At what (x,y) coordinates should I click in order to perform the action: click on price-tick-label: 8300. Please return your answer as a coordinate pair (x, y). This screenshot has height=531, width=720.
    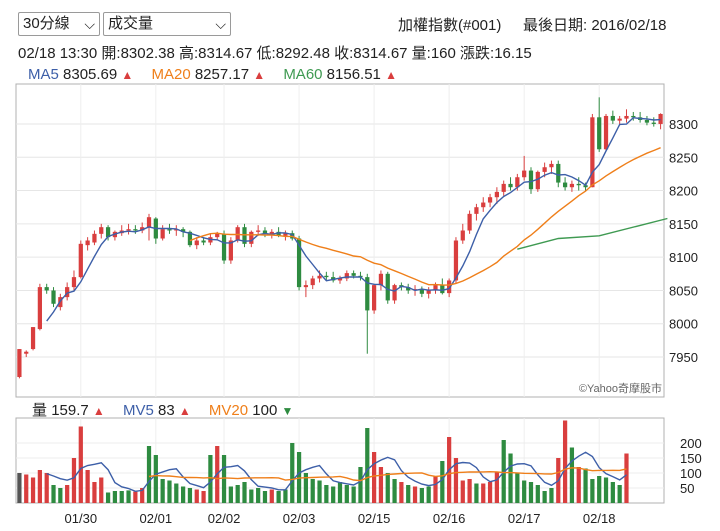
    Looking at the image, I should click on (683, 124).